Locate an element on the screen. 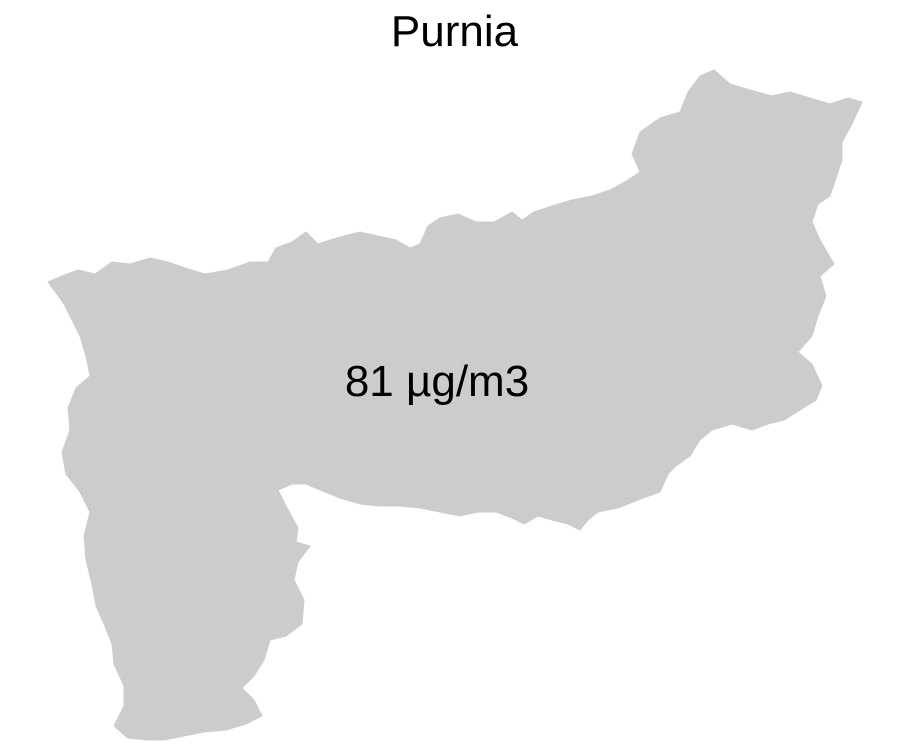  pollution-value-label: 81 µg/m3 is located at coordinates (437, 381).